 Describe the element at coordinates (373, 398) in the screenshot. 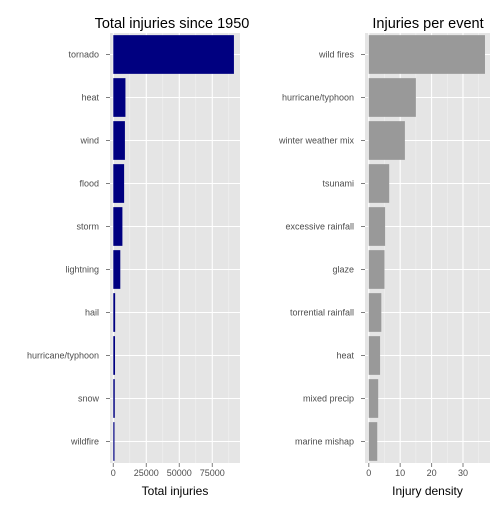

I see `bar-mixed-precip` at that location.